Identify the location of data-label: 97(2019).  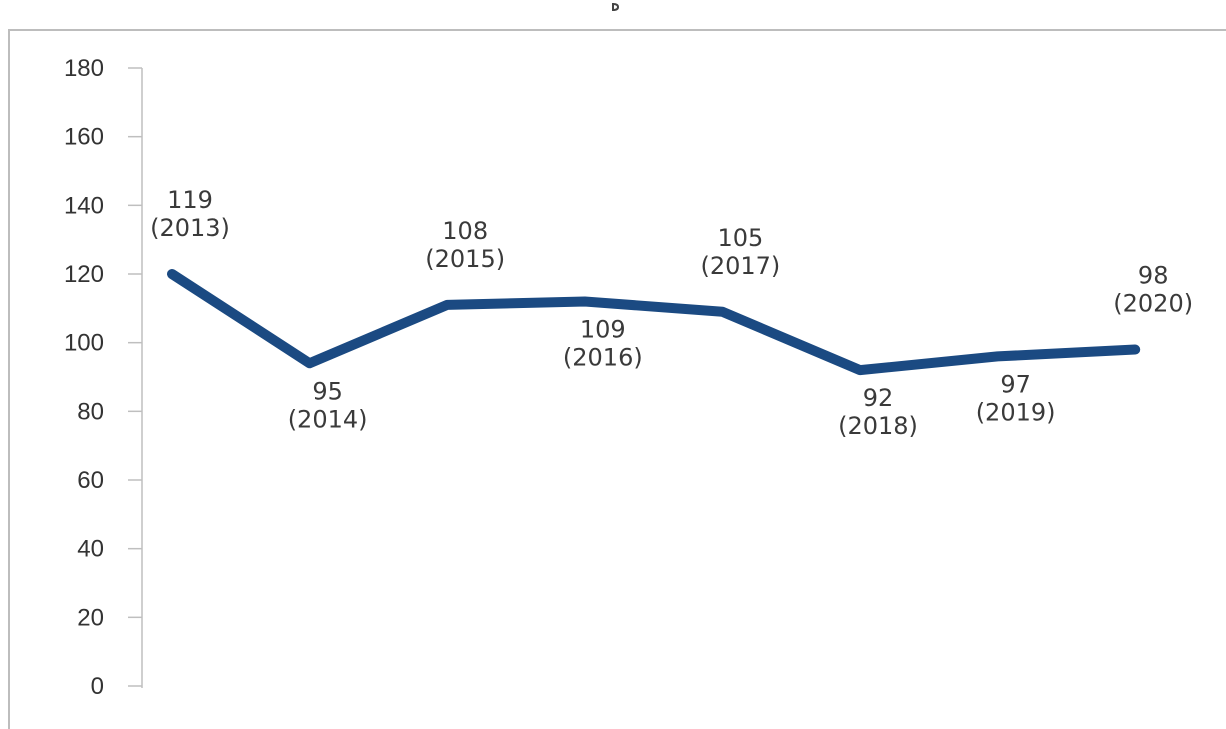
(1016, 398).